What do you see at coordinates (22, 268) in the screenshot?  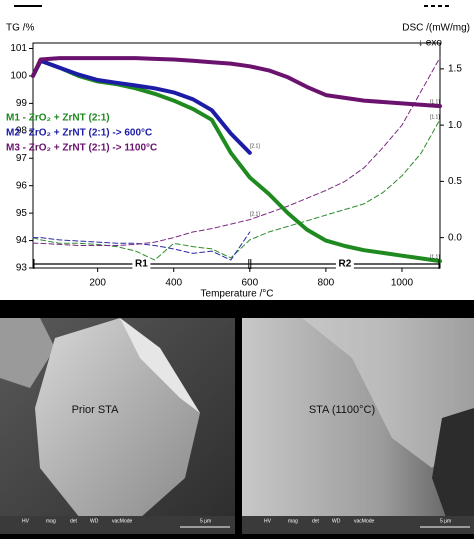 I see `y-tick-label: 93` at bounding box center [22, 268].